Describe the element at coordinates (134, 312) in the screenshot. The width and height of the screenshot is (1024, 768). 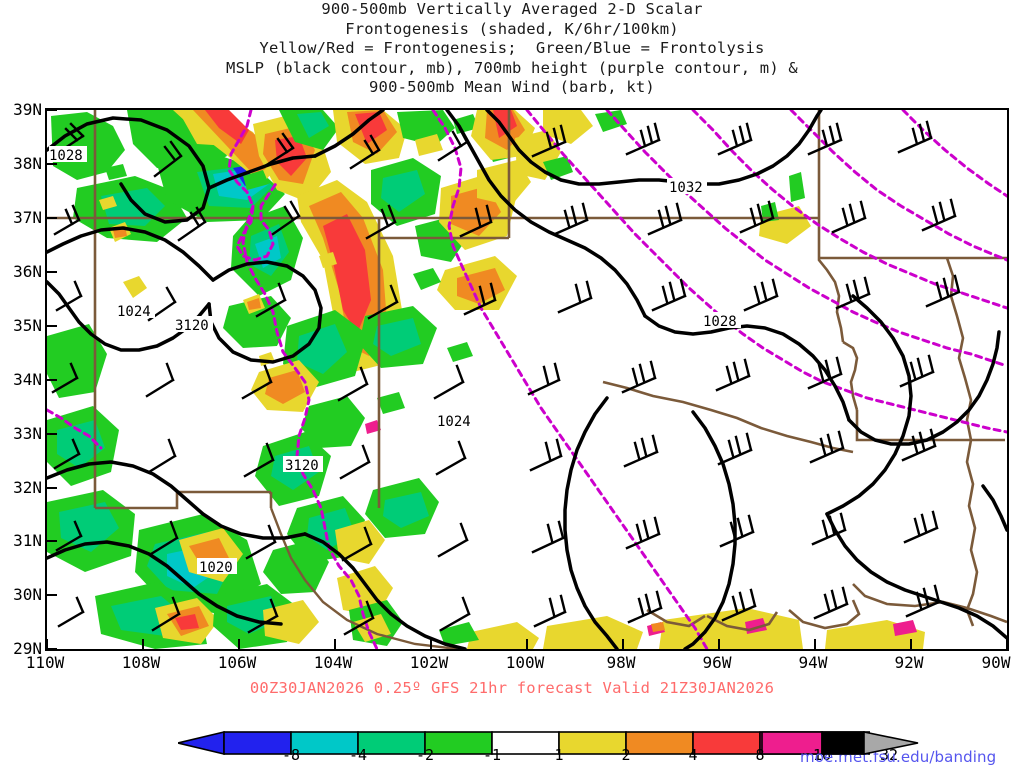
I see `contour-label-1024-nw: 1024` at that location.